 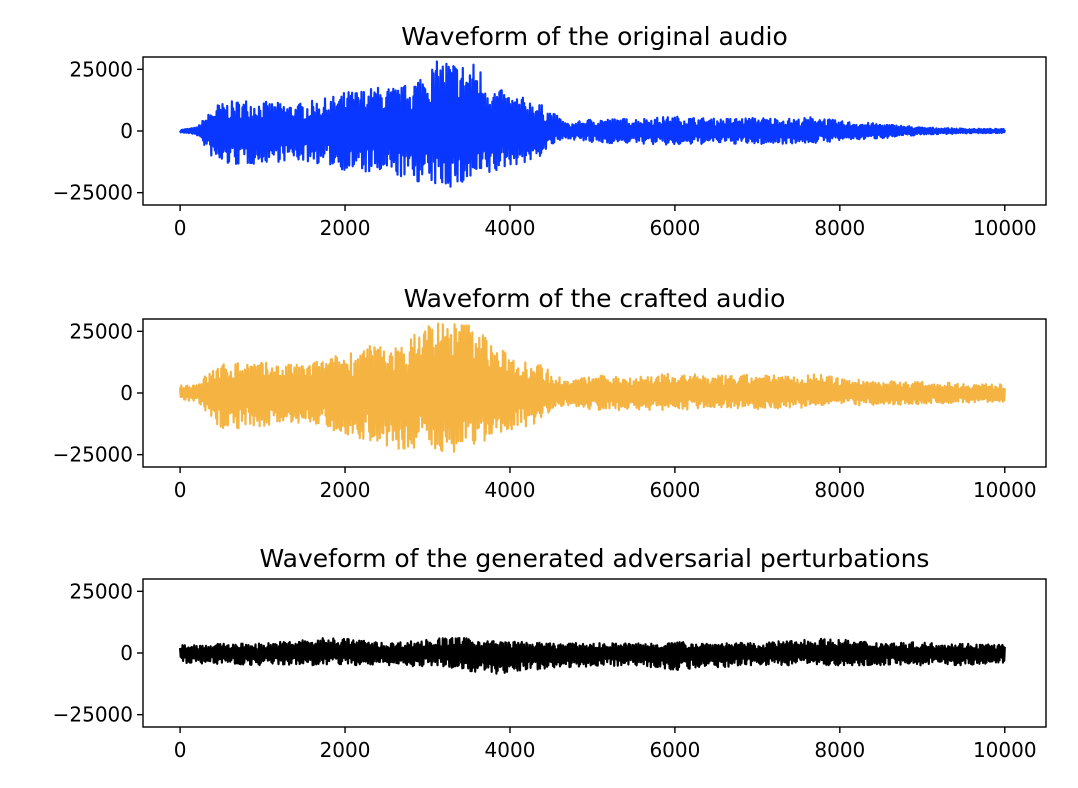 What do you see at coordinates (510, 490) in the screenshot?
I see `x-tick-label-crafted: 4000` at bounding box center [510, 490].